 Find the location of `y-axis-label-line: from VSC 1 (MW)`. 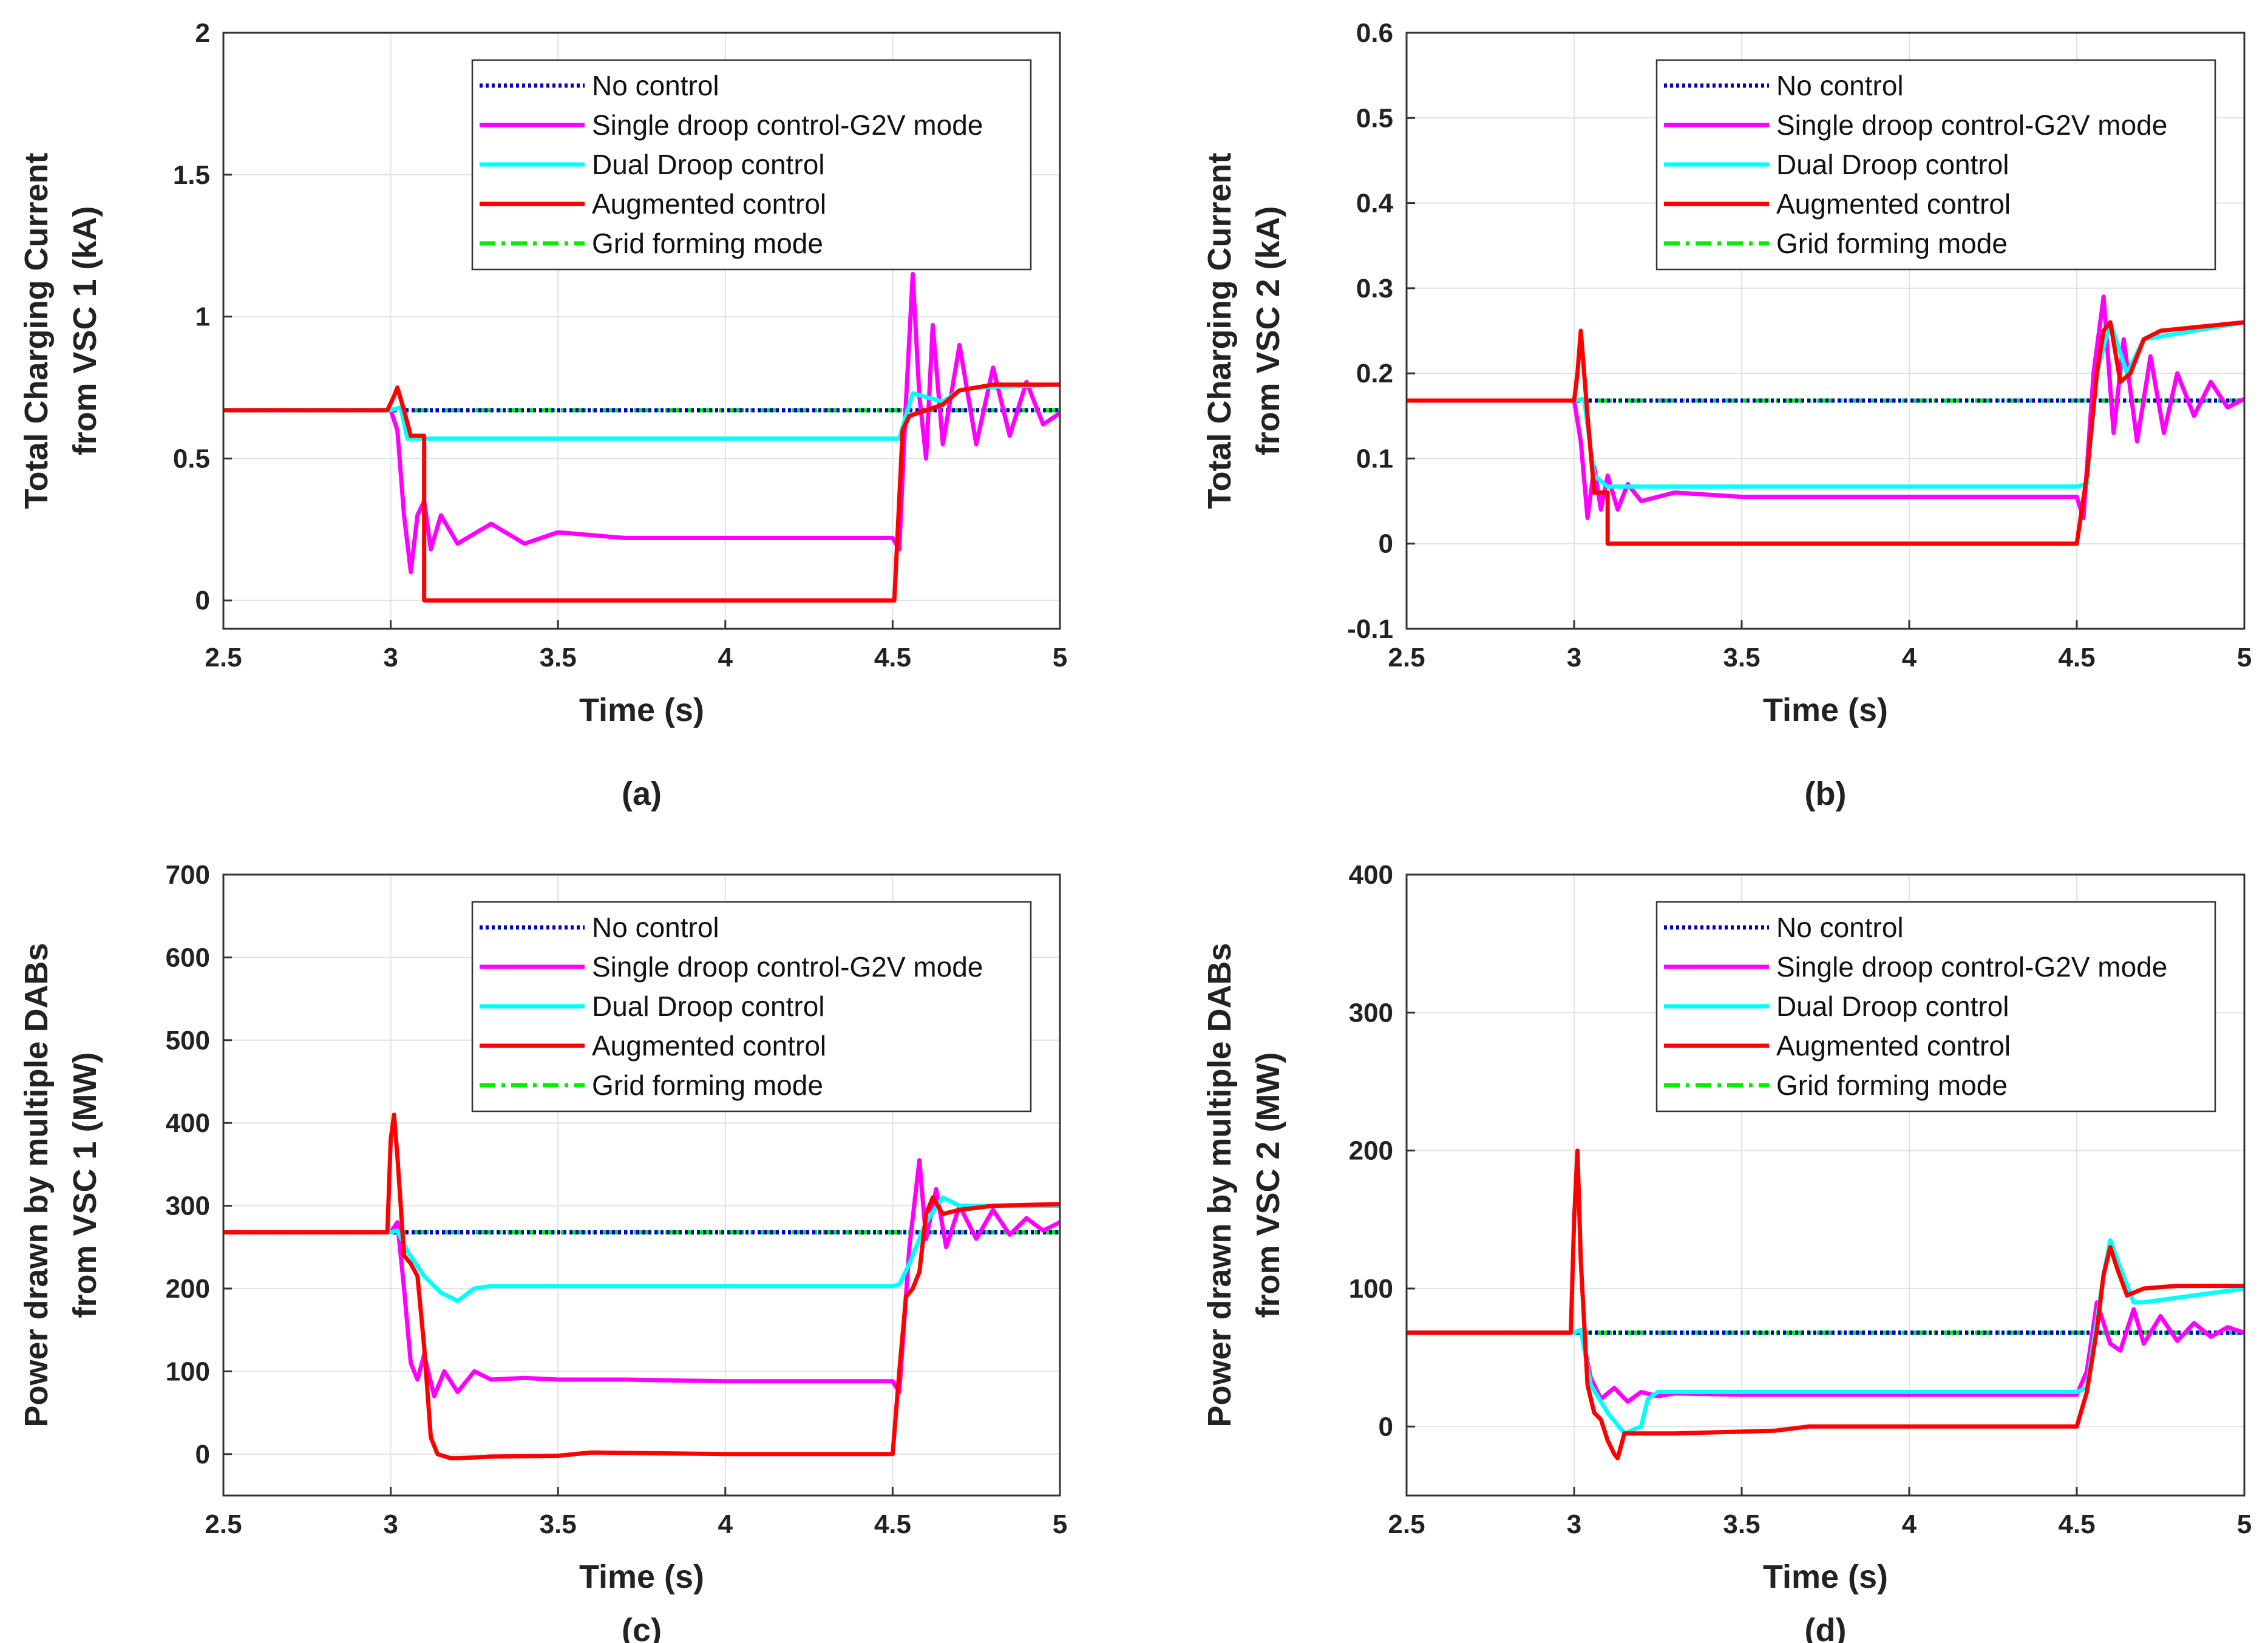

y-axis-label-line: from VSC 1 (MW) is located at coordinates (85, 1185).